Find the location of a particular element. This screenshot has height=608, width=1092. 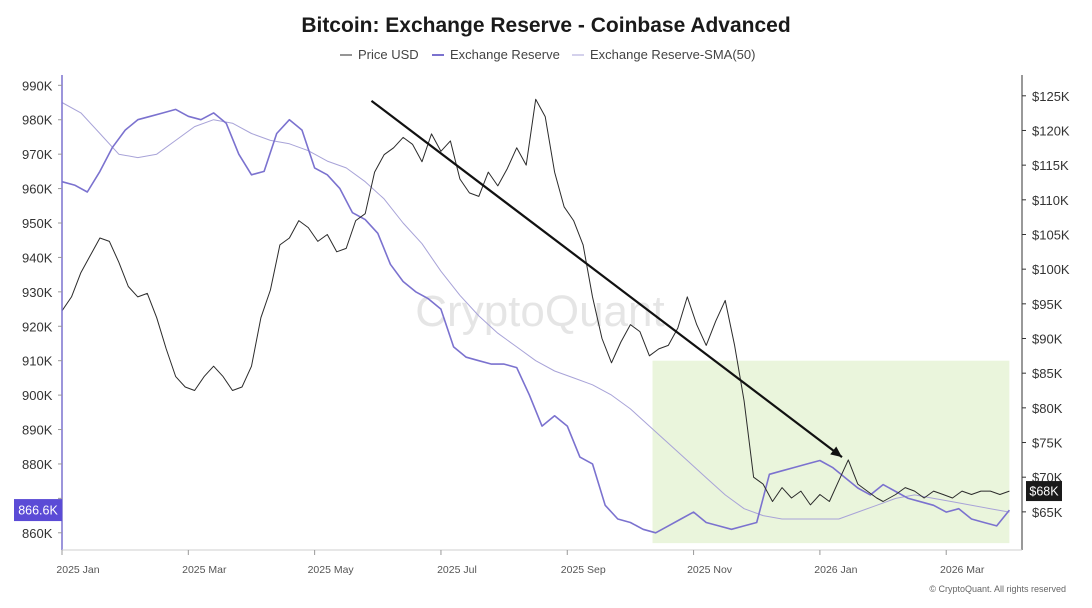

x-tick-label: 2025 Nov is located at coordinates (710, 570).